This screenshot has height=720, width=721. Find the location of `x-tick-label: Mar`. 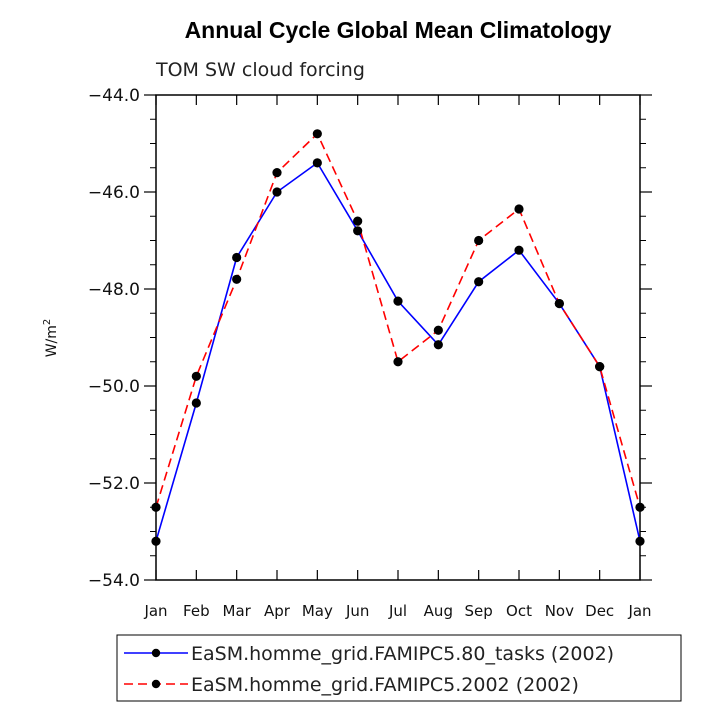

x-tick-label: Mar is located at coordinates (237, 611).